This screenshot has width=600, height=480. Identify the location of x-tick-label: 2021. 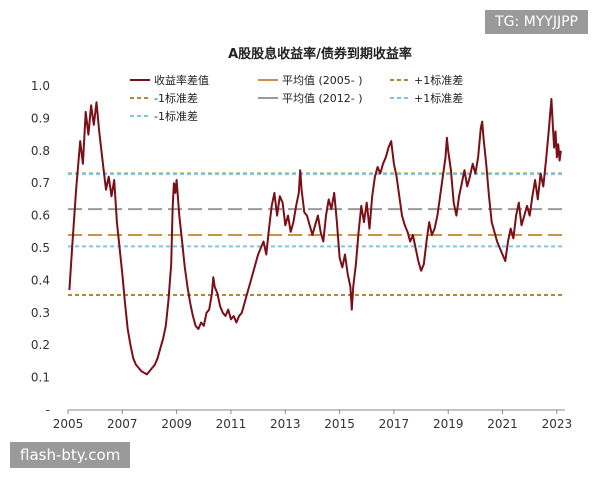
(502, 424).